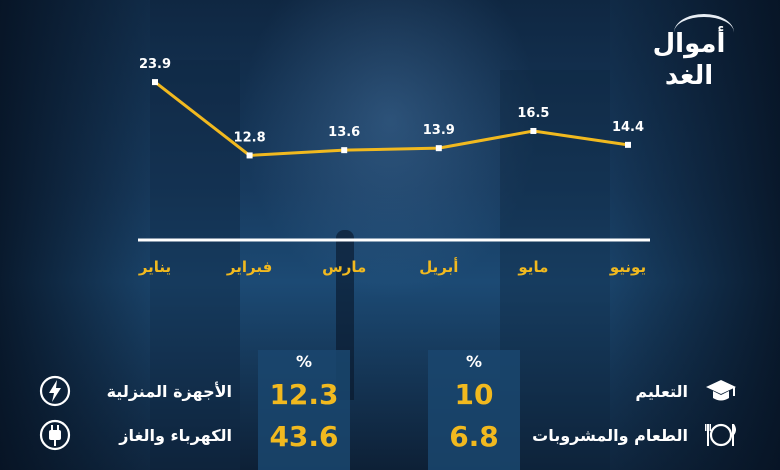 Image resolution: width=780 pixels, height=470 pixels. What do you see at coordinates (249, 267) in the screenshot?
I see `category-label: فبراير` at bounding box center [249, 267].